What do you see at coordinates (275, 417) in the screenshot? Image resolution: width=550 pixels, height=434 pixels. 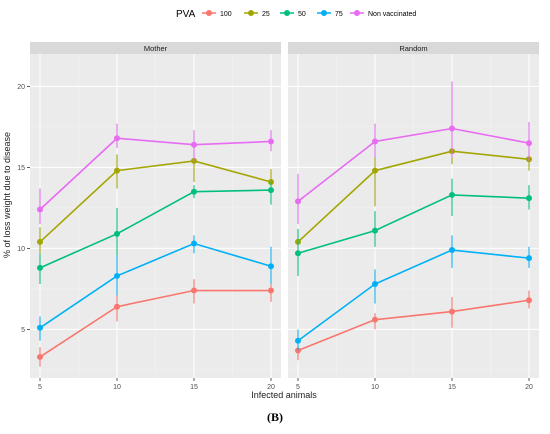 I see `figure-caption: (B)` at bounding box center [275, 417].